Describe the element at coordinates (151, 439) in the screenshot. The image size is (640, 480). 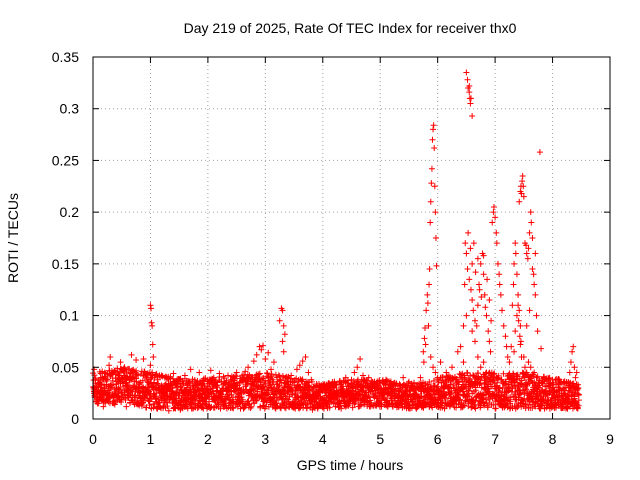
I see `x-tick-label: 1` at that location.